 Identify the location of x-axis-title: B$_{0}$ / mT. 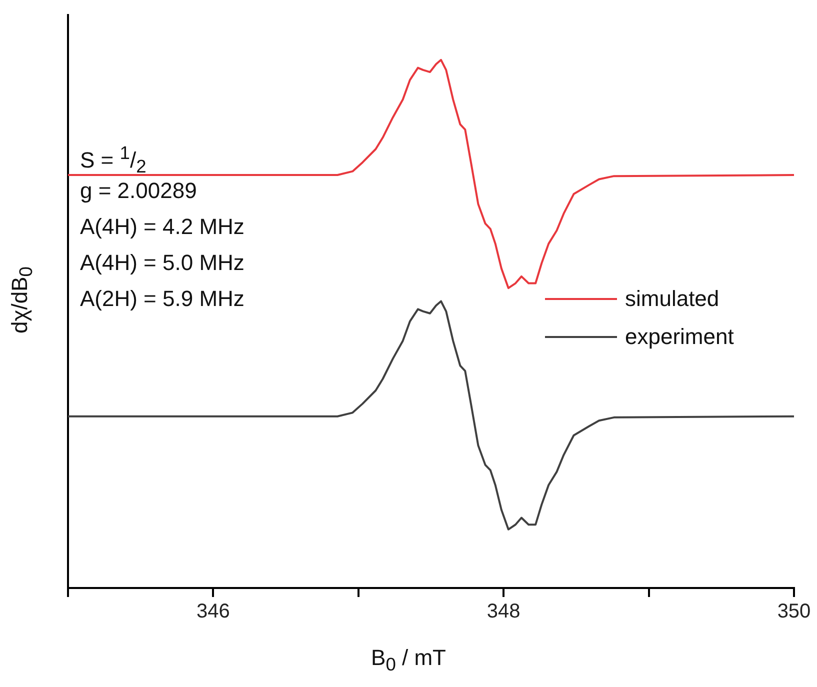
(408, 660).